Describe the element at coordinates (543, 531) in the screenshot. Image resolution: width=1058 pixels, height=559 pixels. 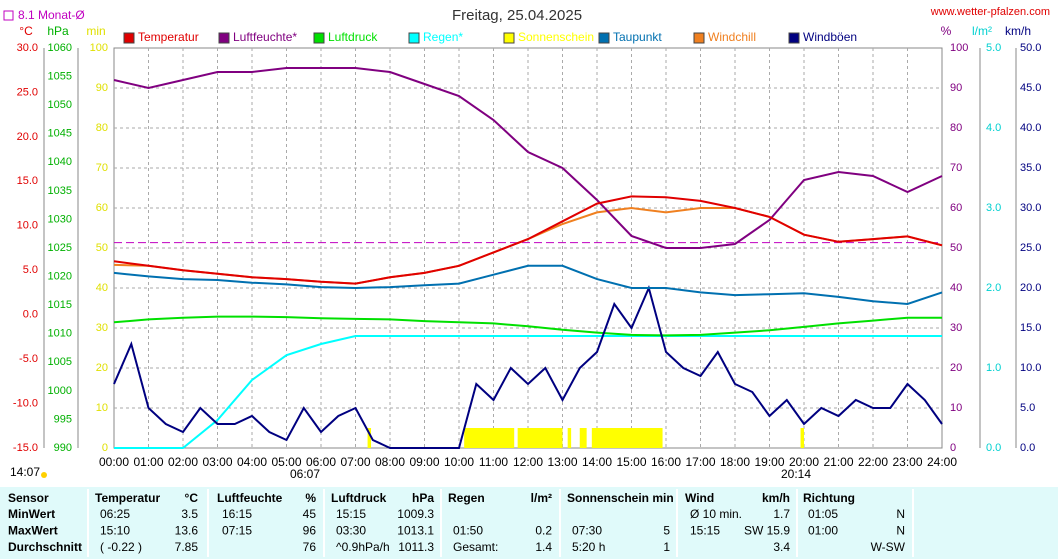
I see `table-cell: 0.2` at that location.